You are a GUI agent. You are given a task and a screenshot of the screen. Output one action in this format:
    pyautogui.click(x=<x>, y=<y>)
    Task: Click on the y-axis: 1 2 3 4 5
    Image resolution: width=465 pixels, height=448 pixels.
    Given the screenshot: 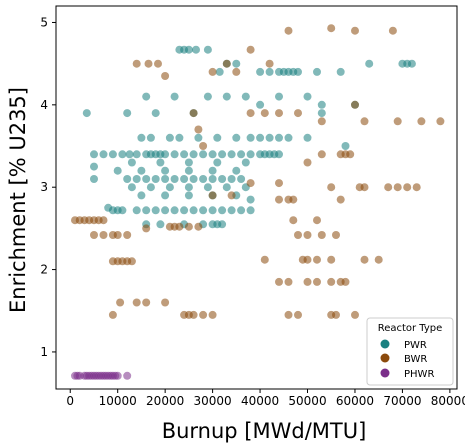 What is the action you would take?
    pyautogui.click(x=48, y=187)
    